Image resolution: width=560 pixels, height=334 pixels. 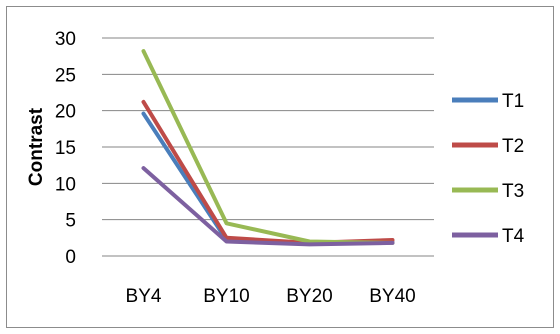 What do you see at coordinates (513, 191) in the screenshot?
I see `legend-label-t3: T3` at bounding box center [513, 191].